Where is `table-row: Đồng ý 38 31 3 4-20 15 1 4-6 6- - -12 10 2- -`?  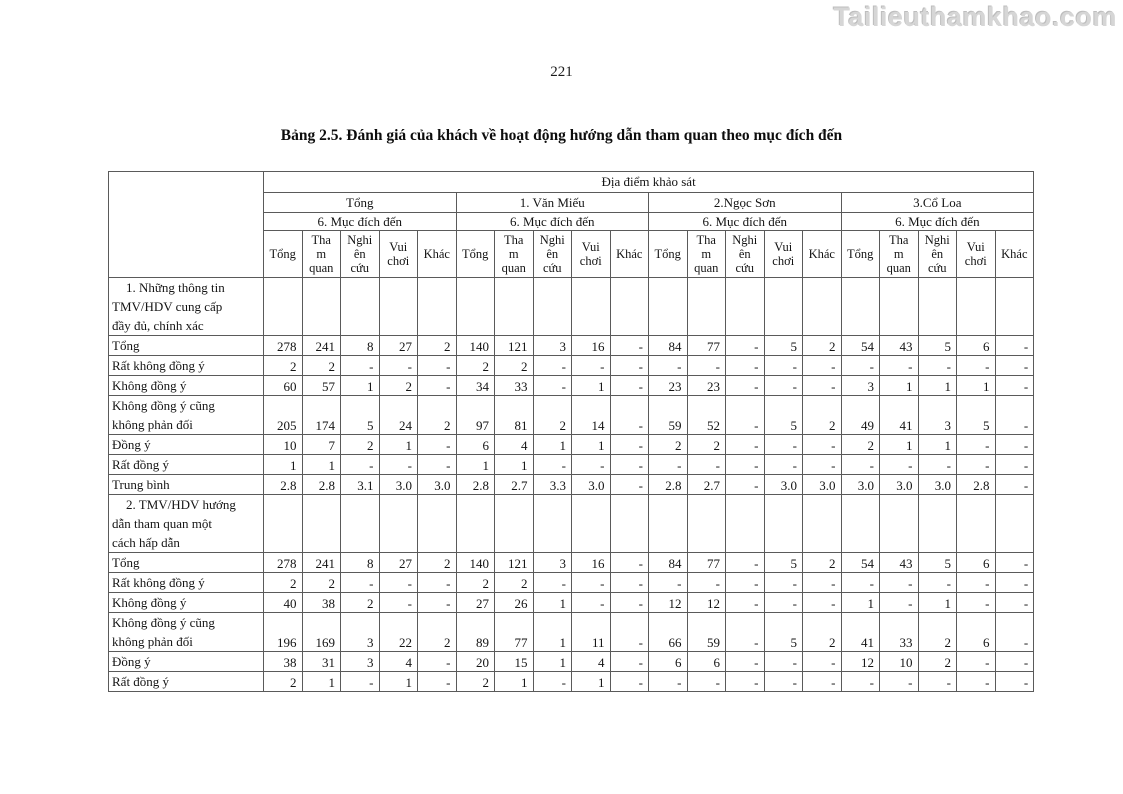
table-row: Đồng ý 38 31 3 4-20 15 1 4-6 6- - -12 10 2- - is located at coordinates (571, 661).